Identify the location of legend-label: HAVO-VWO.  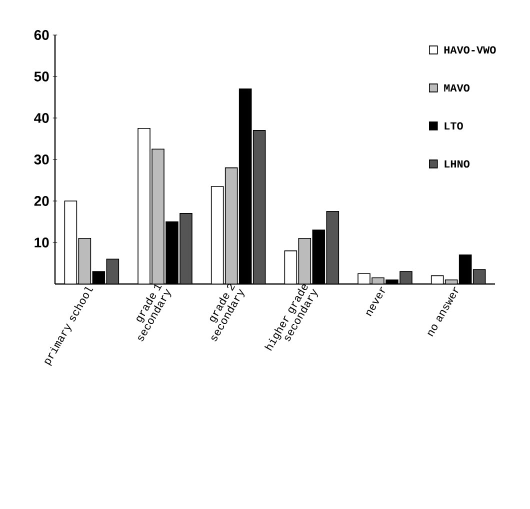
(470, 50).